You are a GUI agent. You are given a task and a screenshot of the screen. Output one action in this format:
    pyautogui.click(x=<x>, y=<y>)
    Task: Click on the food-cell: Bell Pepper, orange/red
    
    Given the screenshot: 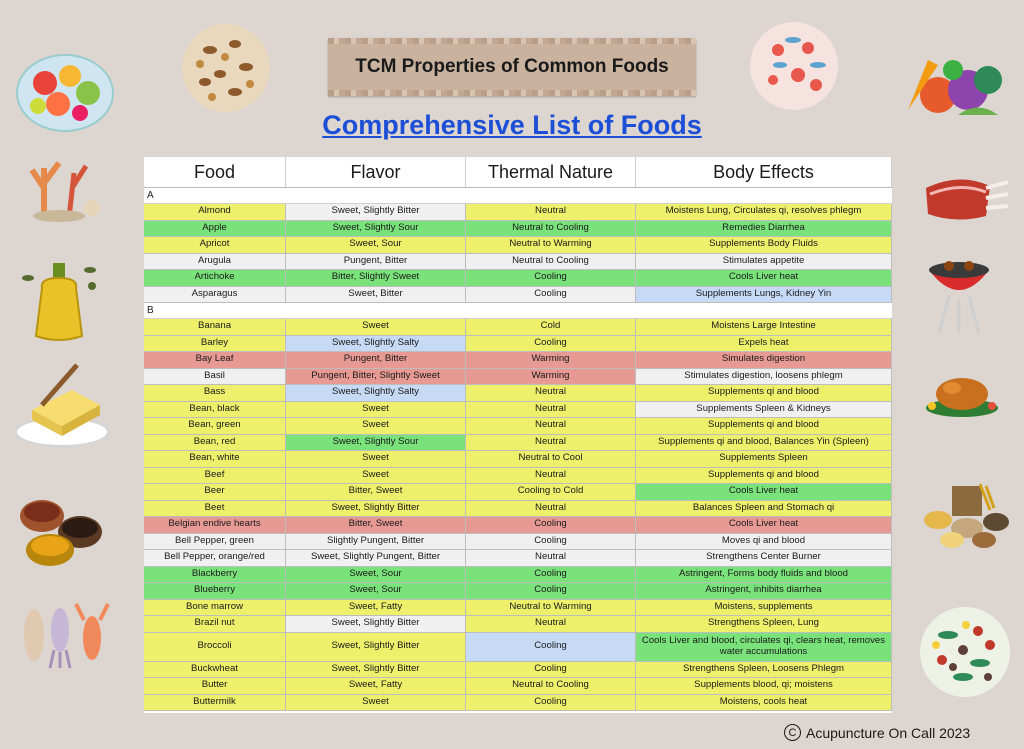 What is the action you would take?
    pyautogui.click(x=215, y=558)
    